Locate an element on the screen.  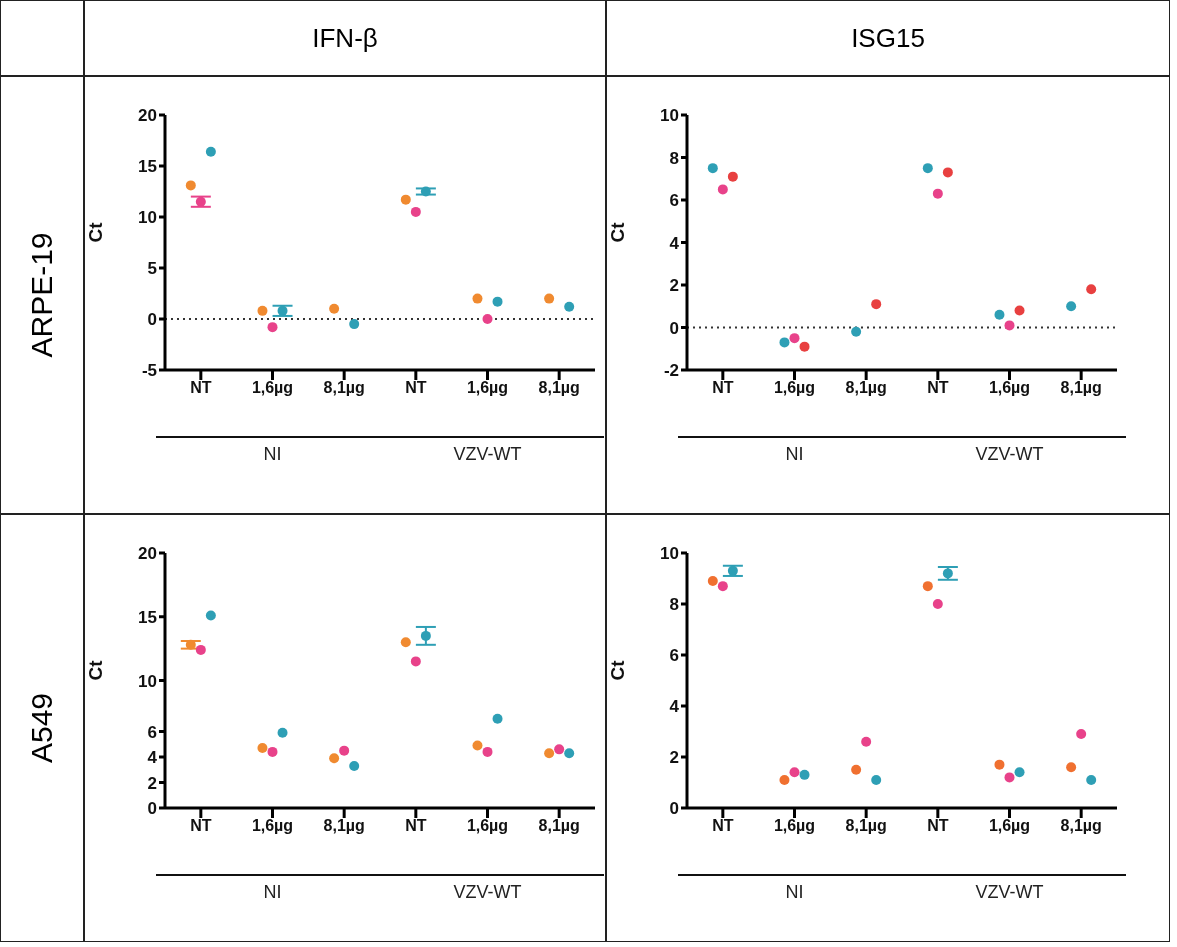
y-tick-label: -2 is located at coordinates (671, 371).